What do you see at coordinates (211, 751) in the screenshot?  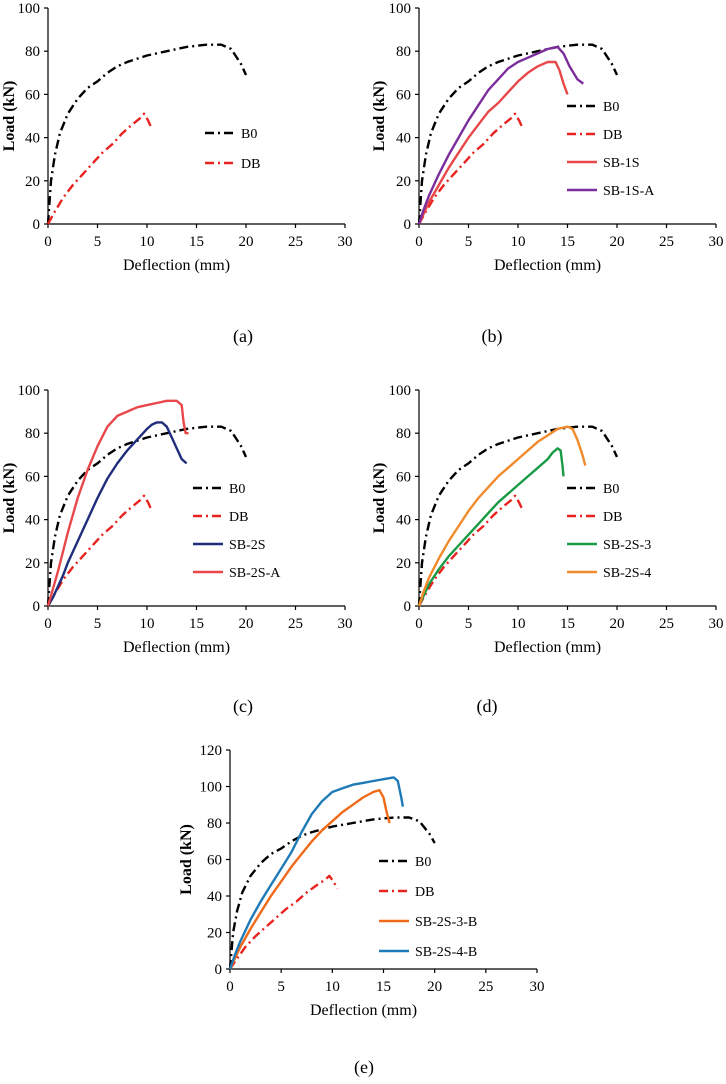 I see `y-tick-label: 120` at bounding box center [211, 751].